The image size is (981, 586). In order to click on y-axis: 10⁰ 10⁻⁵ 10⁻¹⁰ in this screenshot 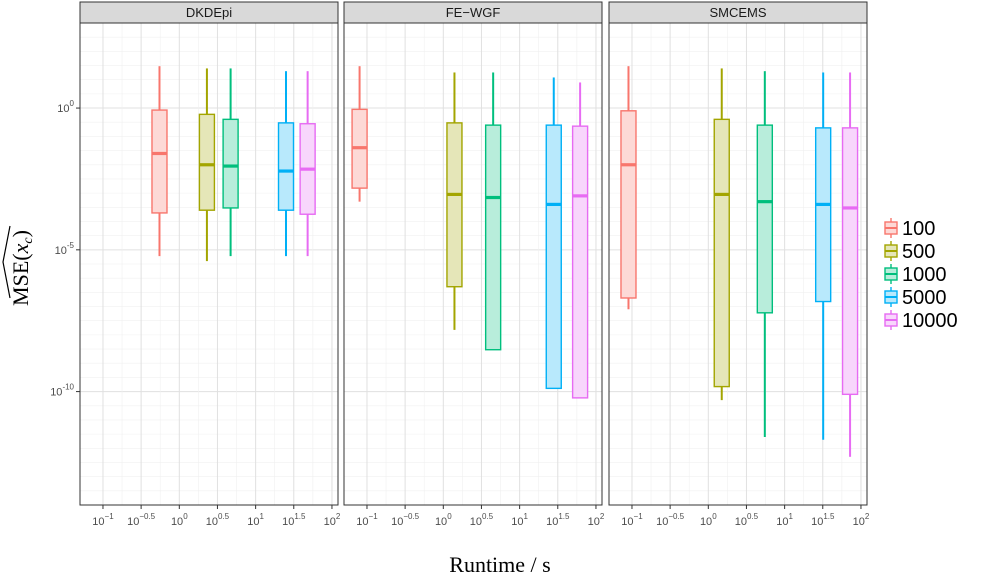, I will do `click(65, 249)`.